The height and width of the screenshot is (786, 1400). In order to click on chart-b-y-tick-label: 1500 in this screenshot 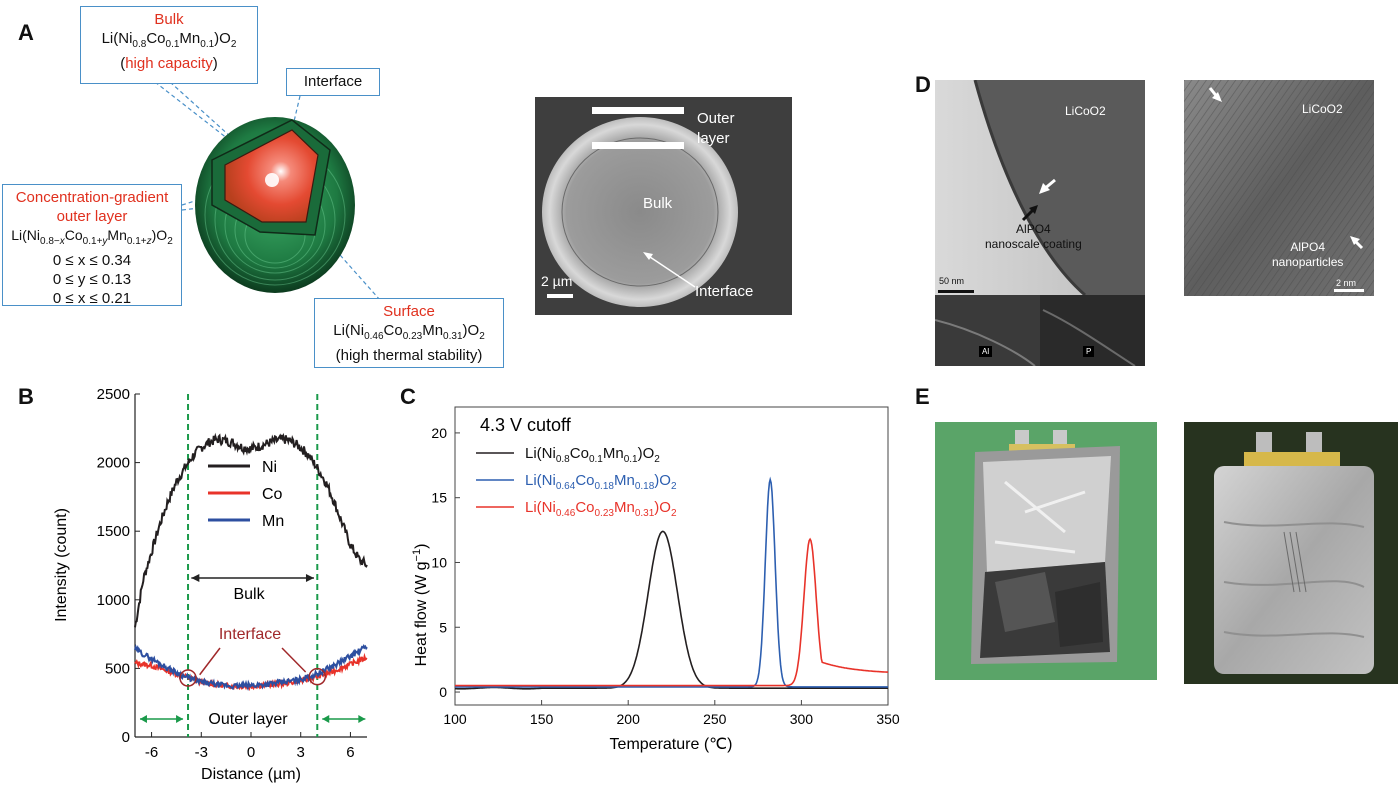, I will do `click(113, 531)`.